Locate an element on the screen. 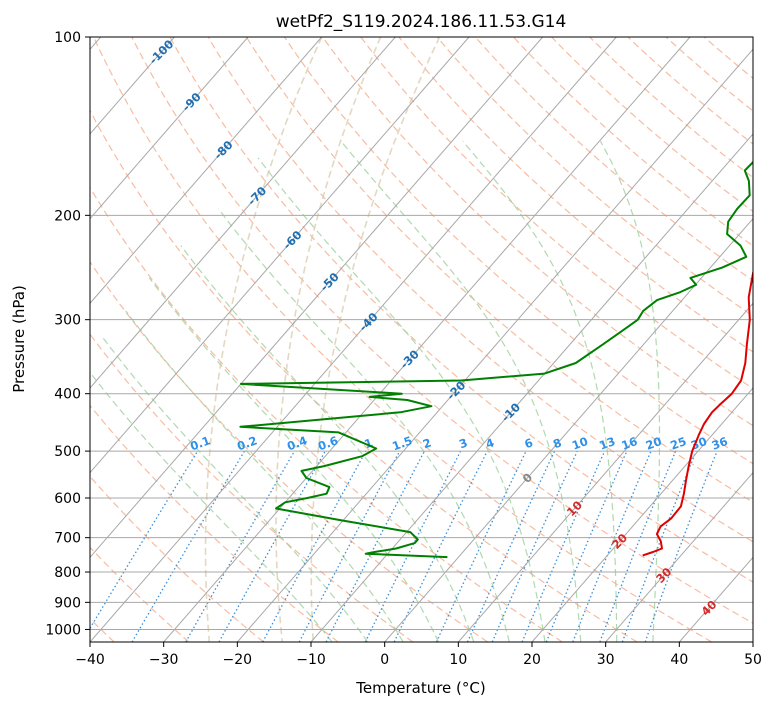 This screenshot has height=708, width=775. mixing-ratio-label: 10 is located at coordinates (580, 443).